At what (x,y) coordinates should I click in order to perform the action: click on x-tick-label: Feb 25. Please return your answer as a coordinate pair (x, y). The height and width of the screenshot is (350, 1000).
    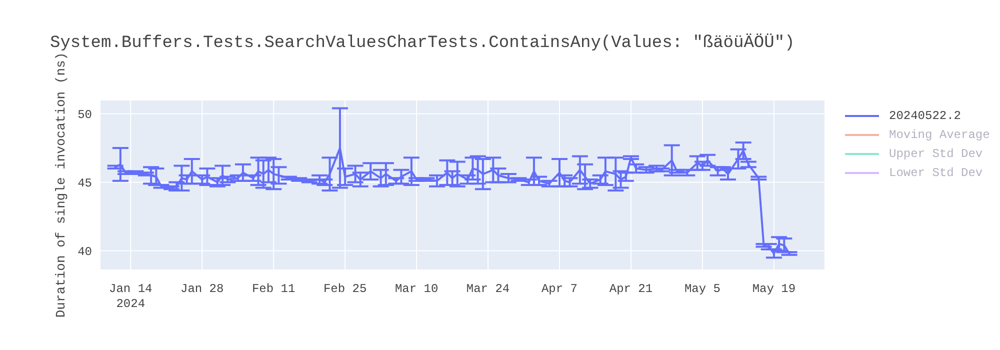
    Looking at the image, I should click on (345, 289).